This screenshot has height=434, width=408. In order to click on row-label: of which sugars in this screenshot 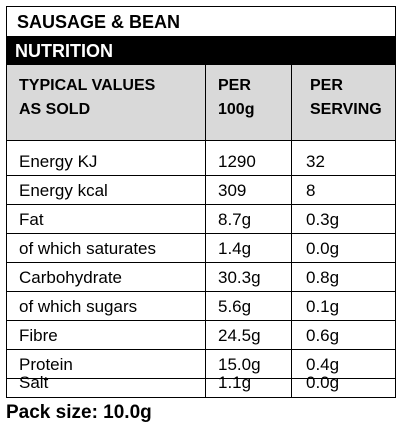, I will do `click(78, 306)`.